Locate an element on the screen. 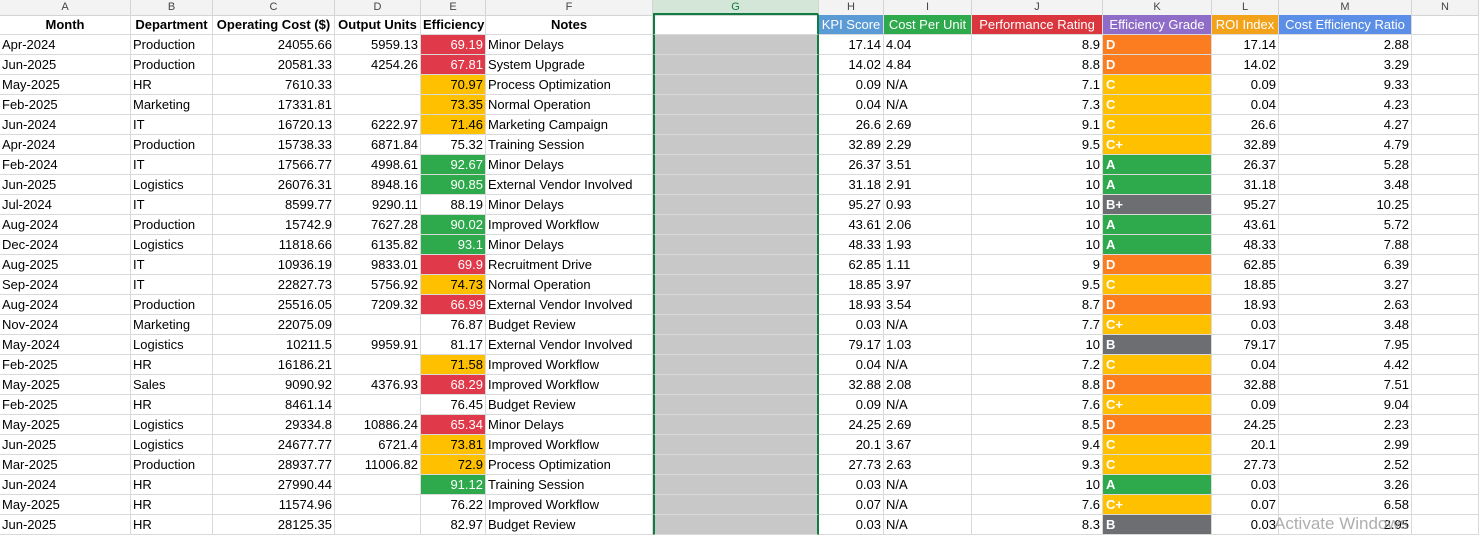 The width and height of the screenshot is (1479, 542). cell-eff: 88.19 is located at coordinates (453, 205).